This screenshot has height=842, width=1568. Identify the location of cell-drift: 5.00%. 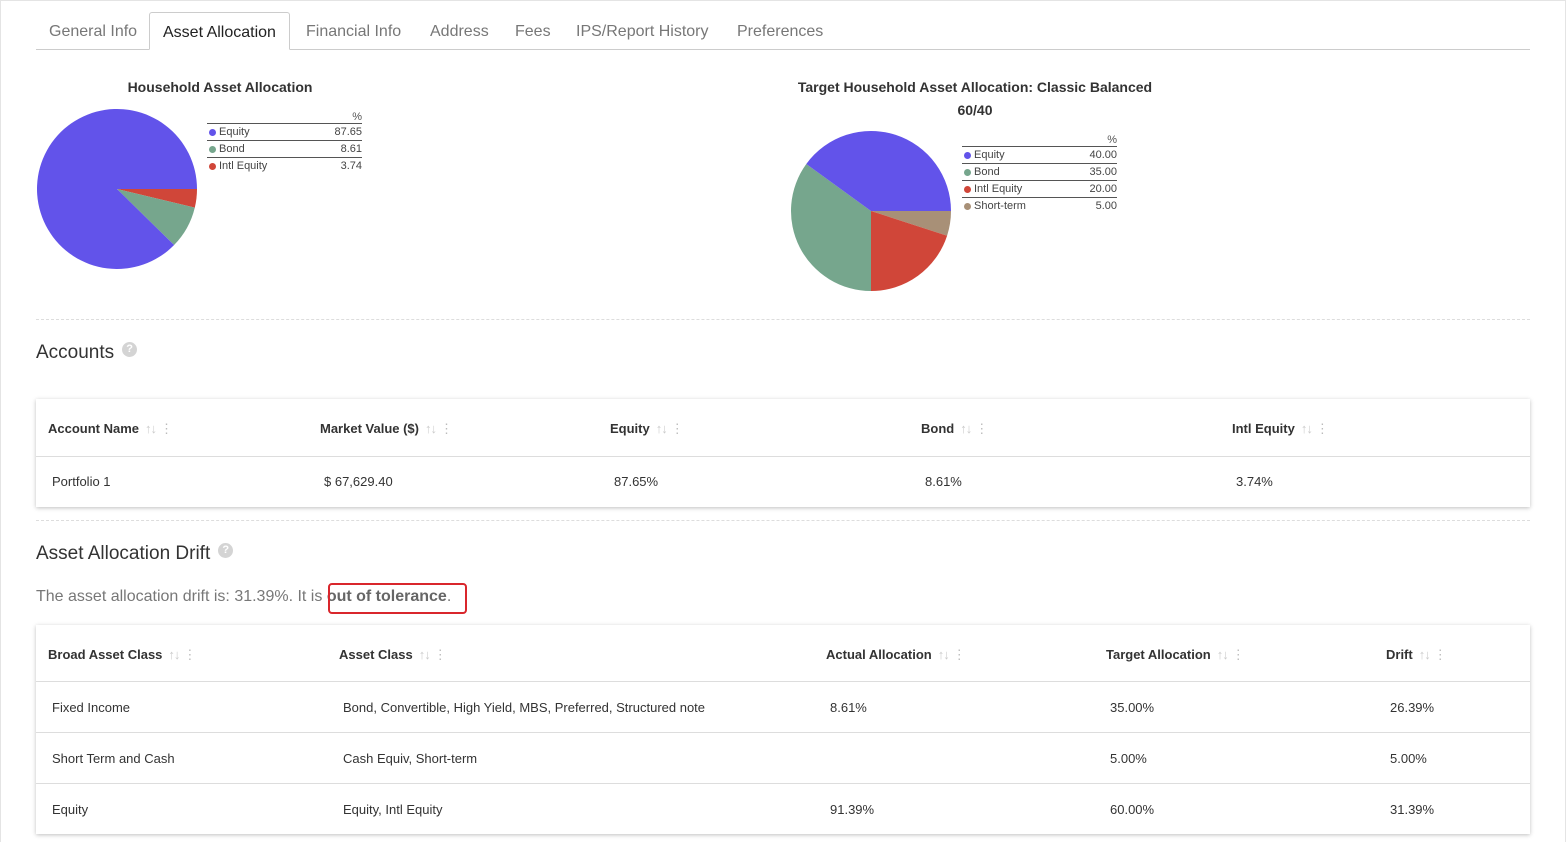
(1408, 758).